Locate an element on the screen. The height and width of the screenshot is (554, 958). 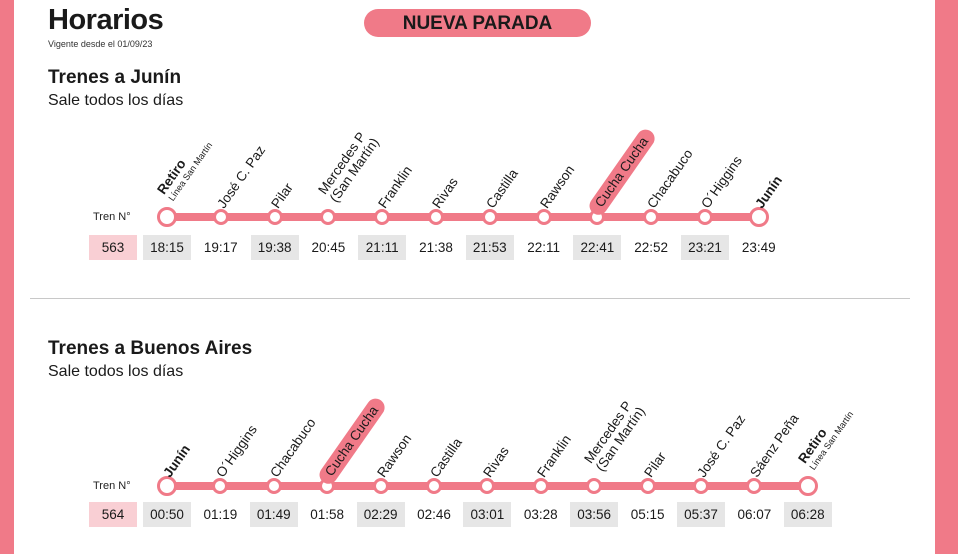
right-accent-bar is located at coordinates (946, 277).